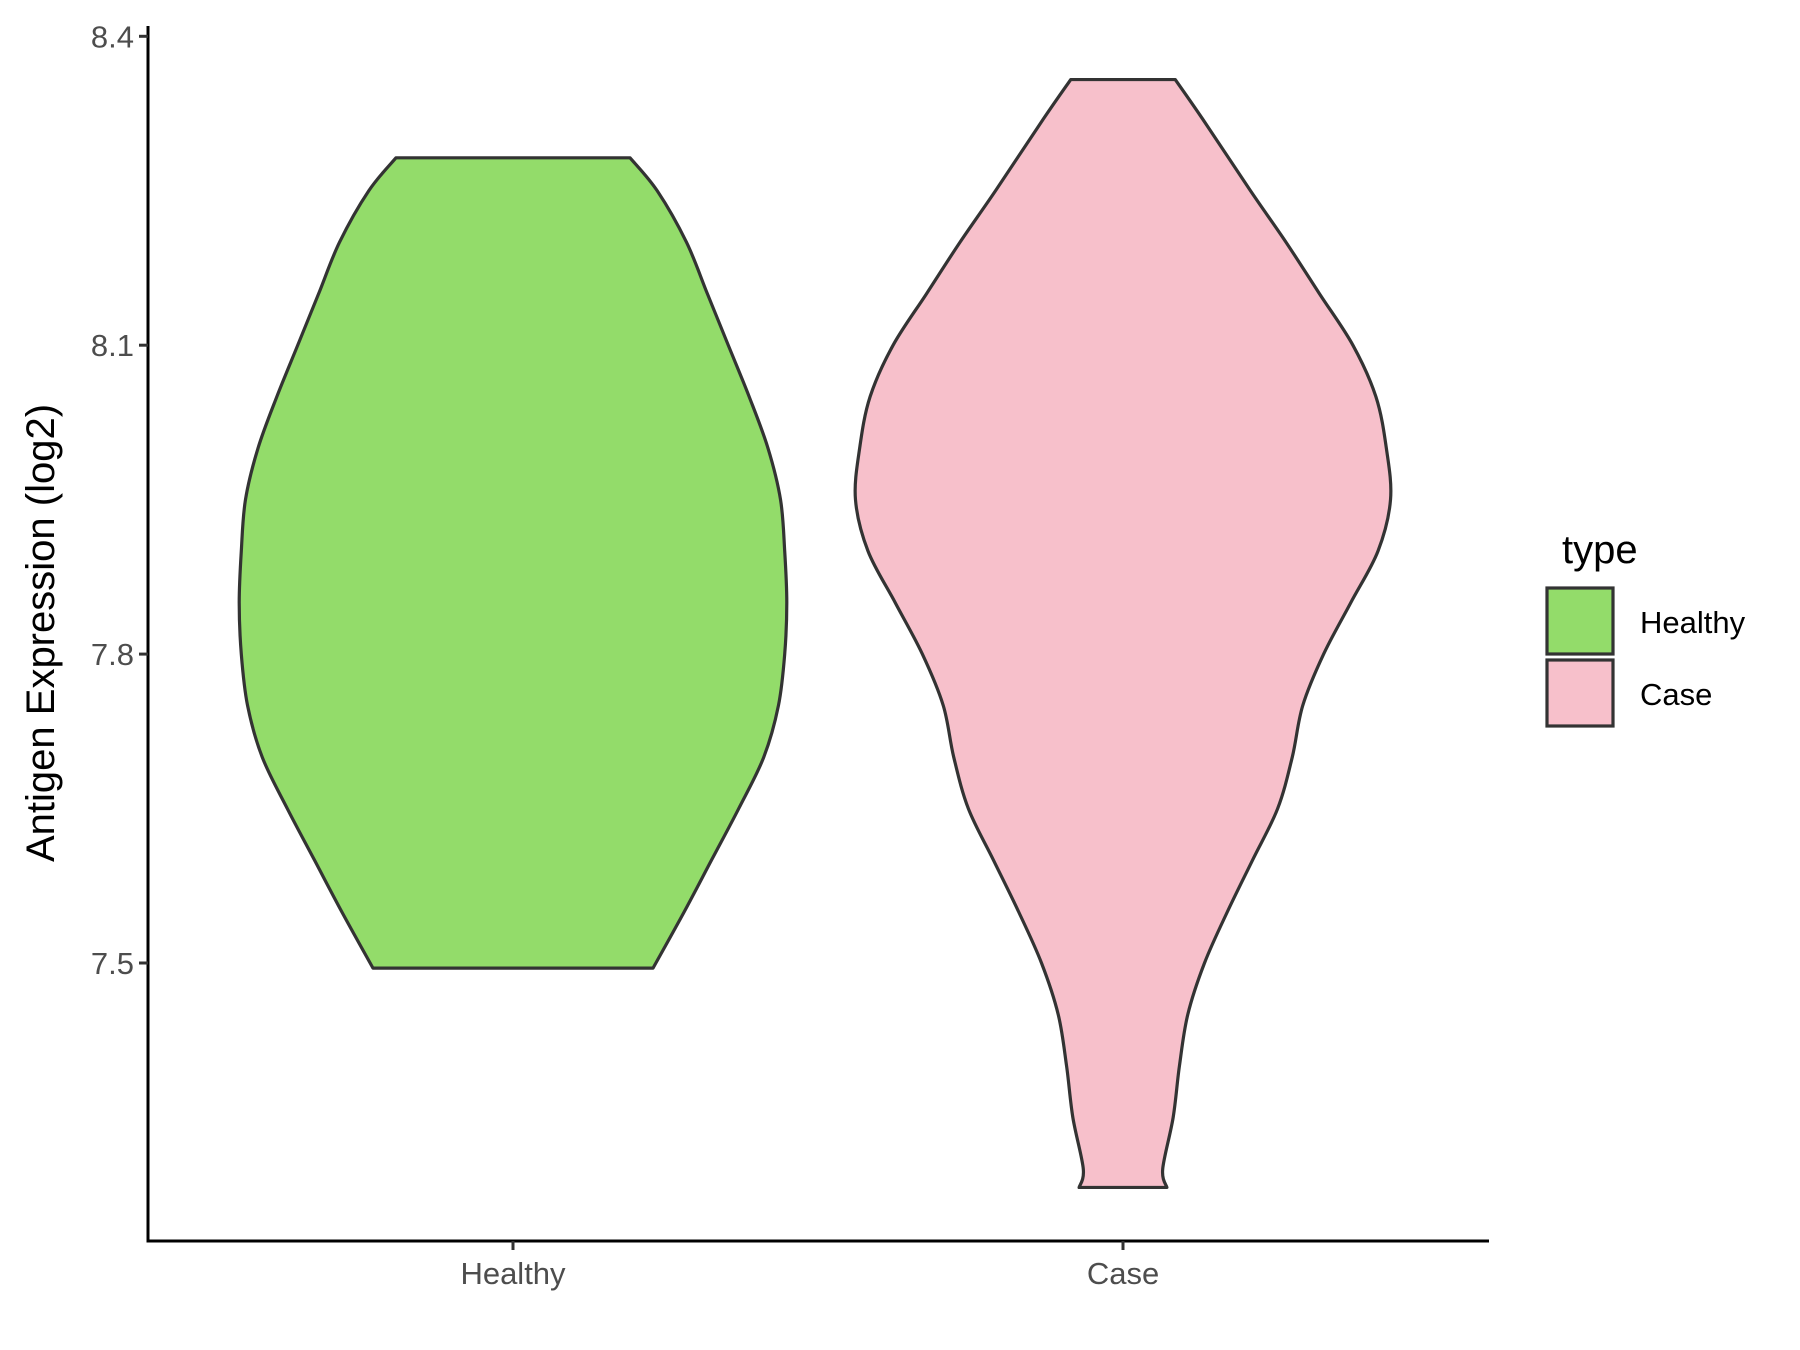 This screenshot has width=1800, height=1350. Describe the element at coordinates (1676, 694) in the screenshot. I see `legend-label-case: Case` at that location.